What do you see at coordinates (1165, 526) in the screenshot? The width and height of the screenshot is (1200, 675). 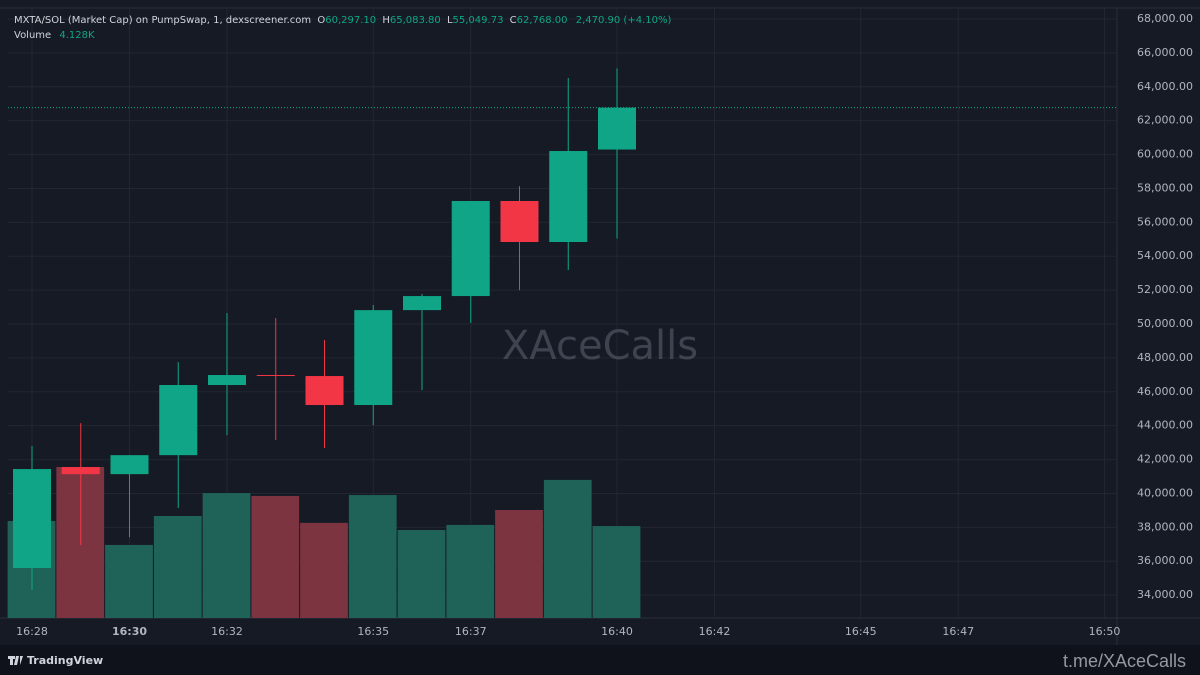 I see `y-tick-label: 38,000.00` at bounding box center [1165, 526].